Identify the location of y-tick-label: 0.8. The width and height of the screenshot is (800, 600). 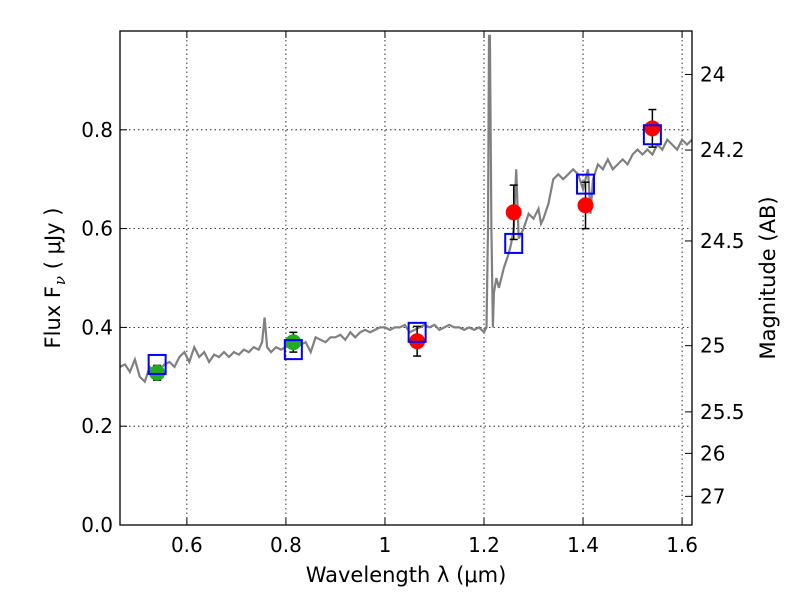
(97, 130).